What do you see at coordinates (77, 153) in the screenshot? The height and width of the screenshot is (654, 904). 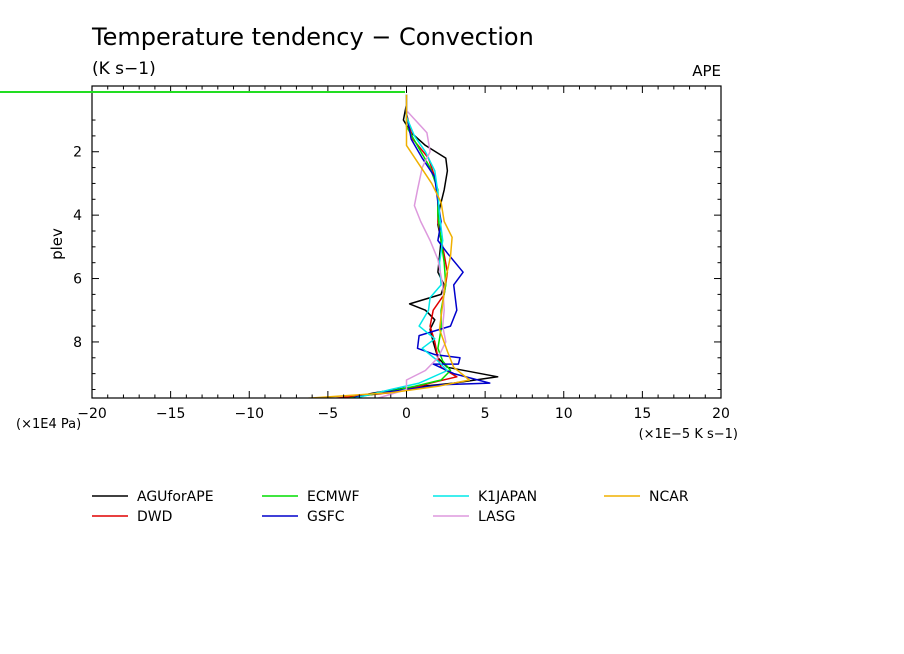 I see `y-tick-label: 2` at bounding box center [77, 153].